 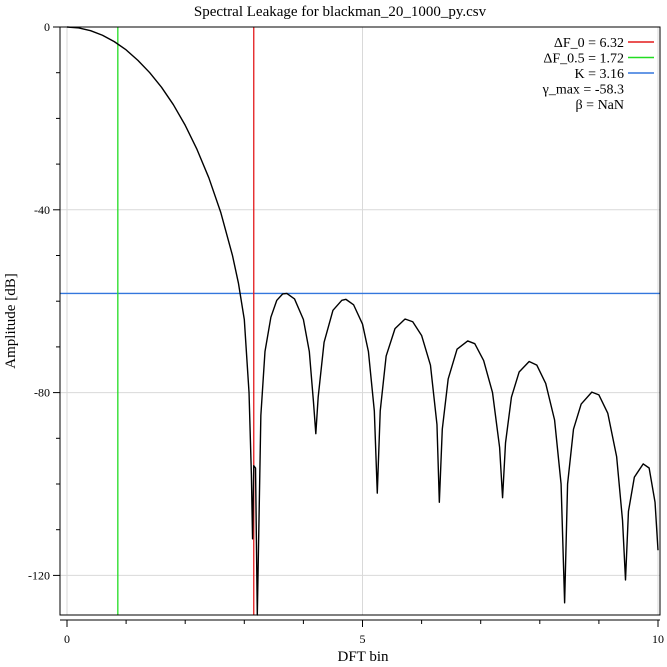 What do you see at coordinates (583, 90) in the screenshot?
I see `legend-label: γ_max = -58.3` at bounding box center [583, 90].